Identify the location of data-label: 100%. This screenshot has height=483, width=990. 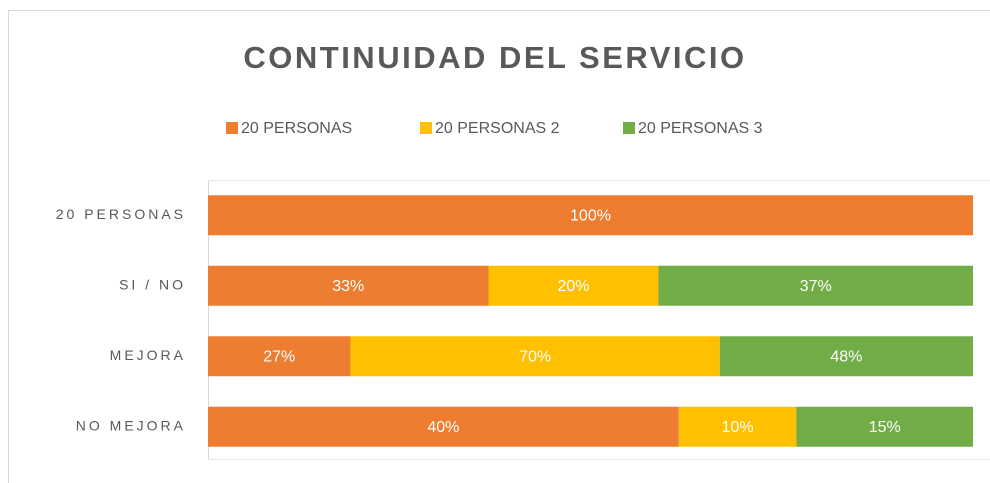
(590, 215).